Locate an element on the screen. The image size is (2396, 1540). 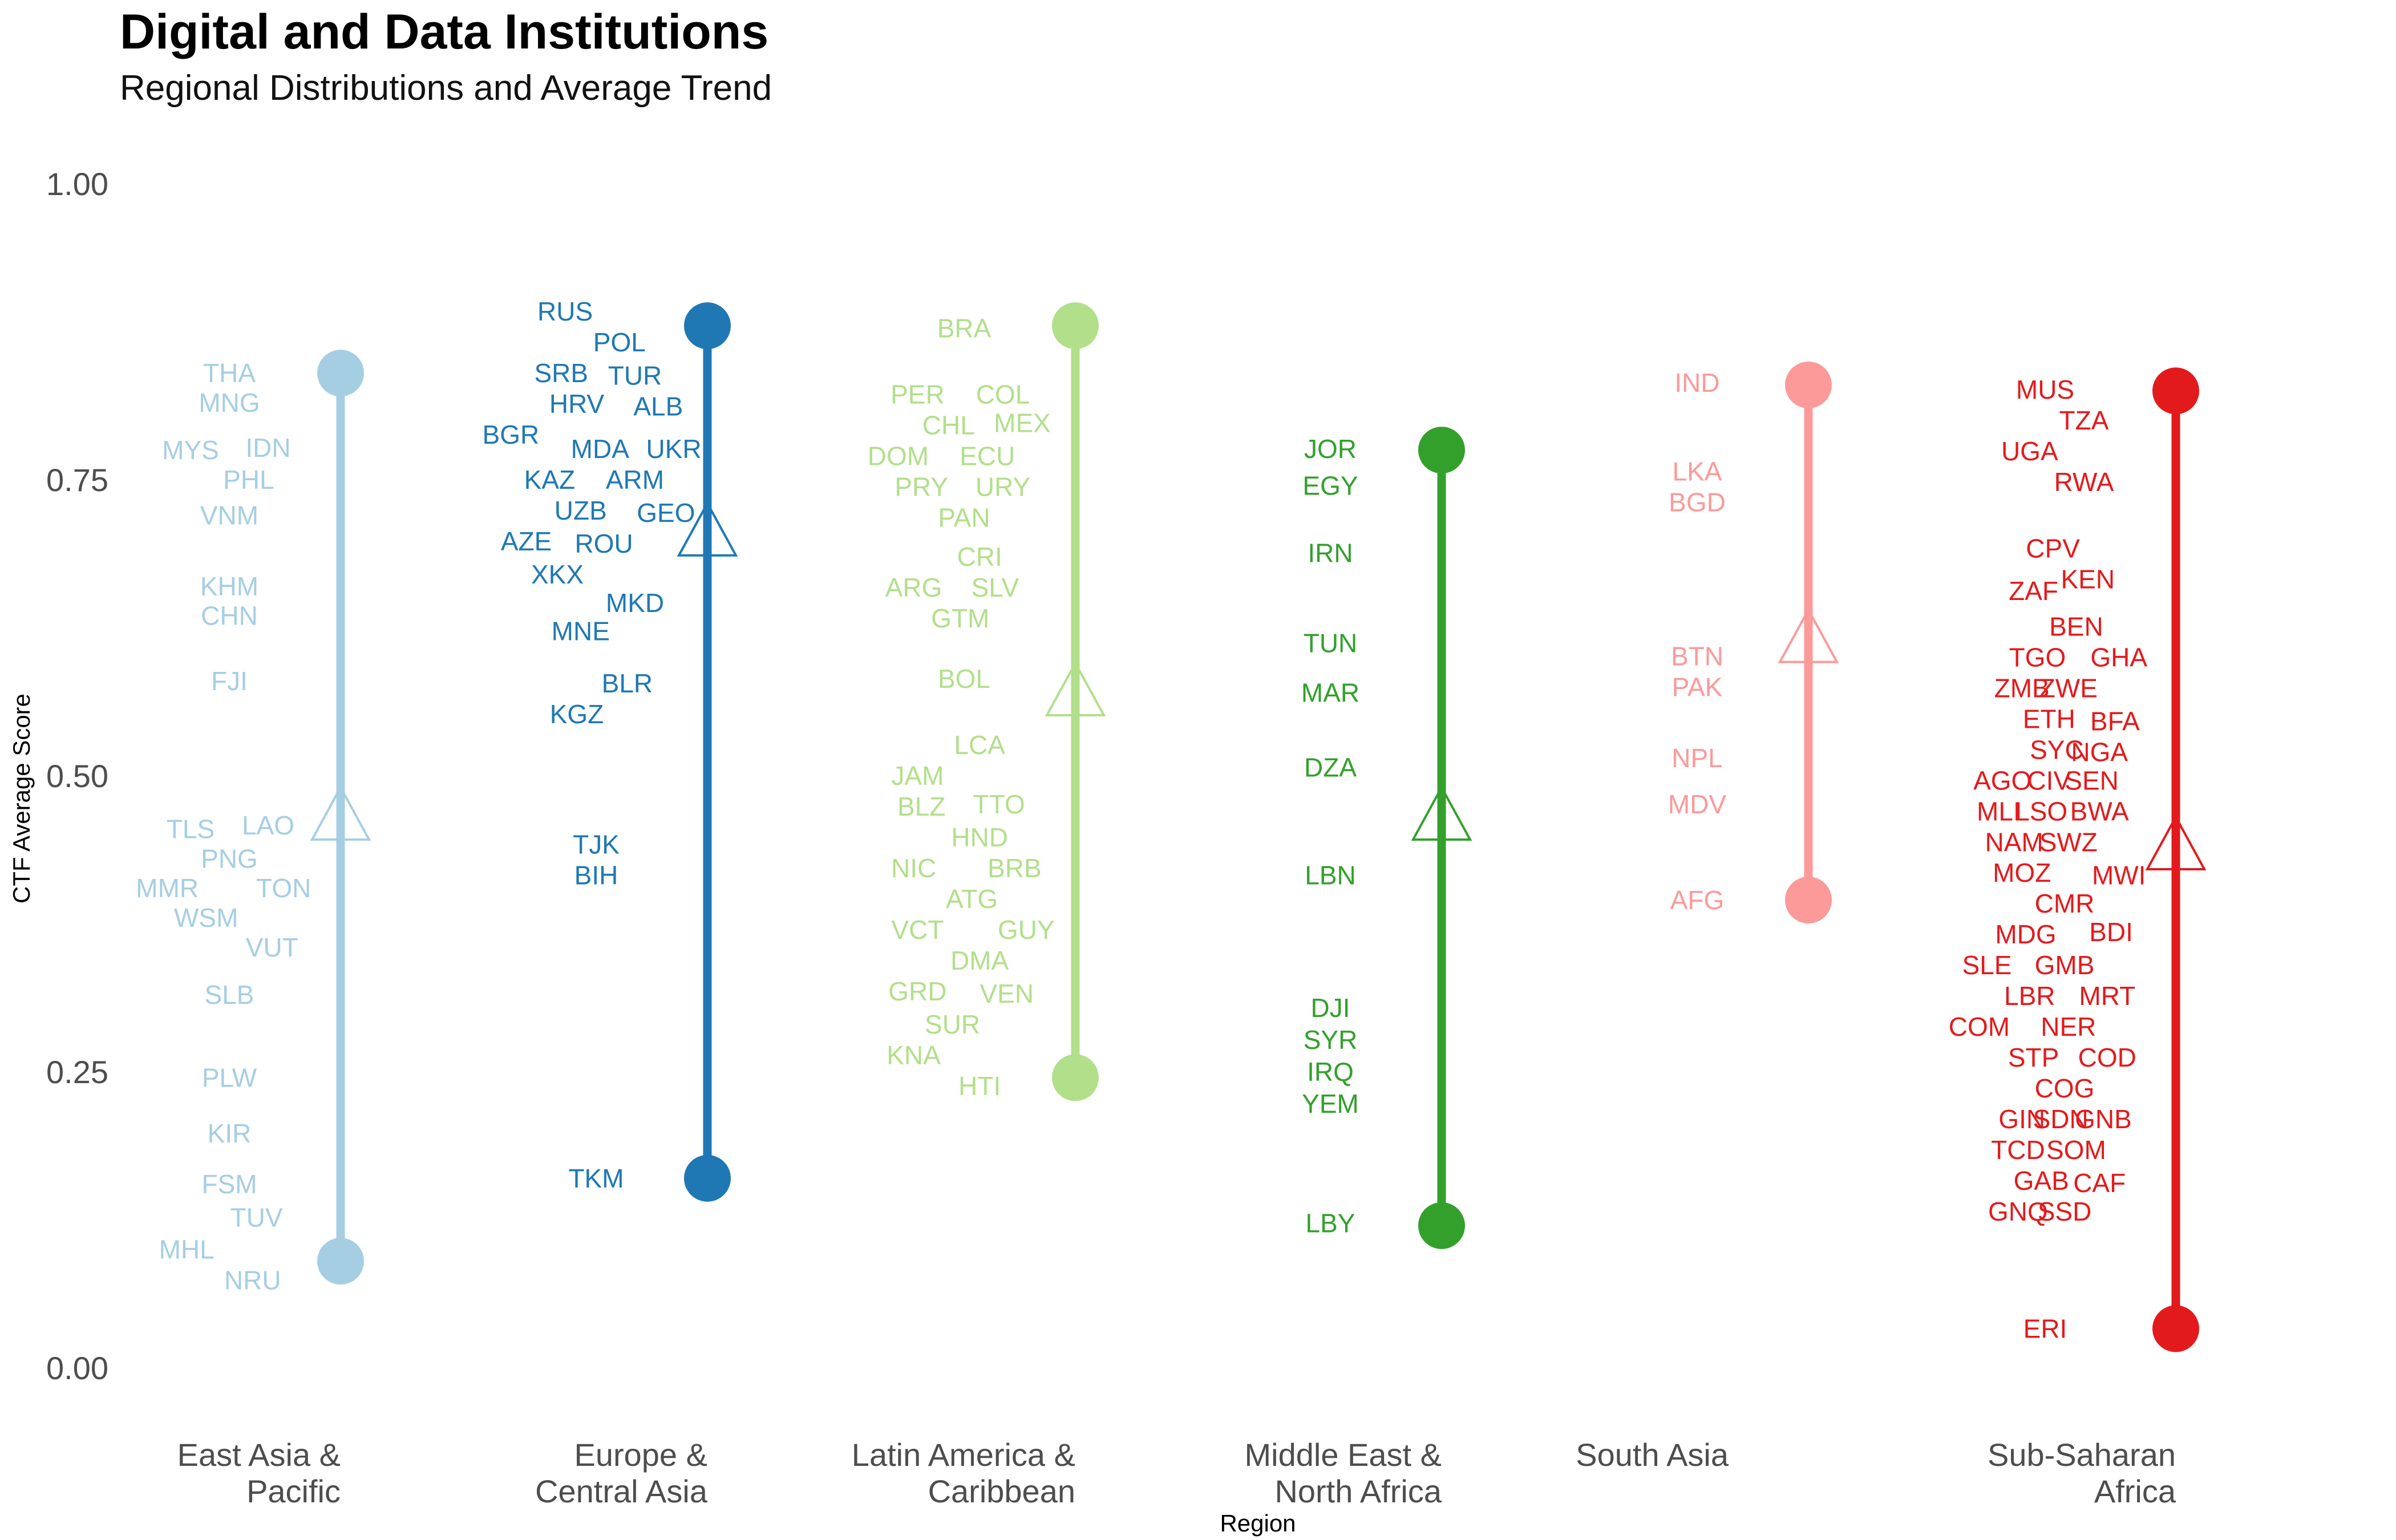
country-label: KGZ is located at coordinates (577, 714).